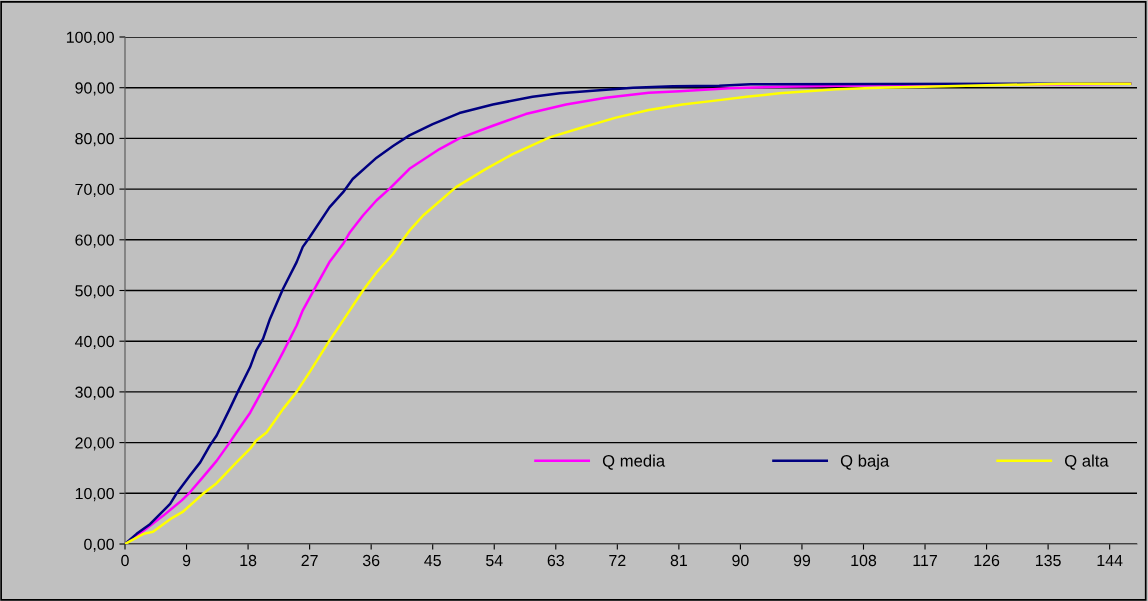 The image size is (1148, 601). What do you see at coordinates (1110, 560) in the screenshot?
I see `x-tick-label: 144` at bounding box center [1110, 560].